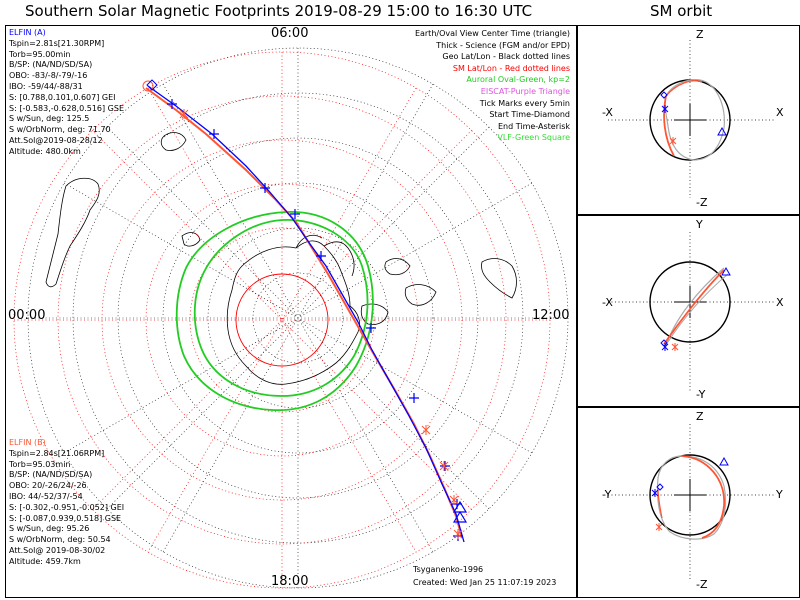 The image size is (800, 600). I want to click on axis-bottom: -Y, so click(701, 394).